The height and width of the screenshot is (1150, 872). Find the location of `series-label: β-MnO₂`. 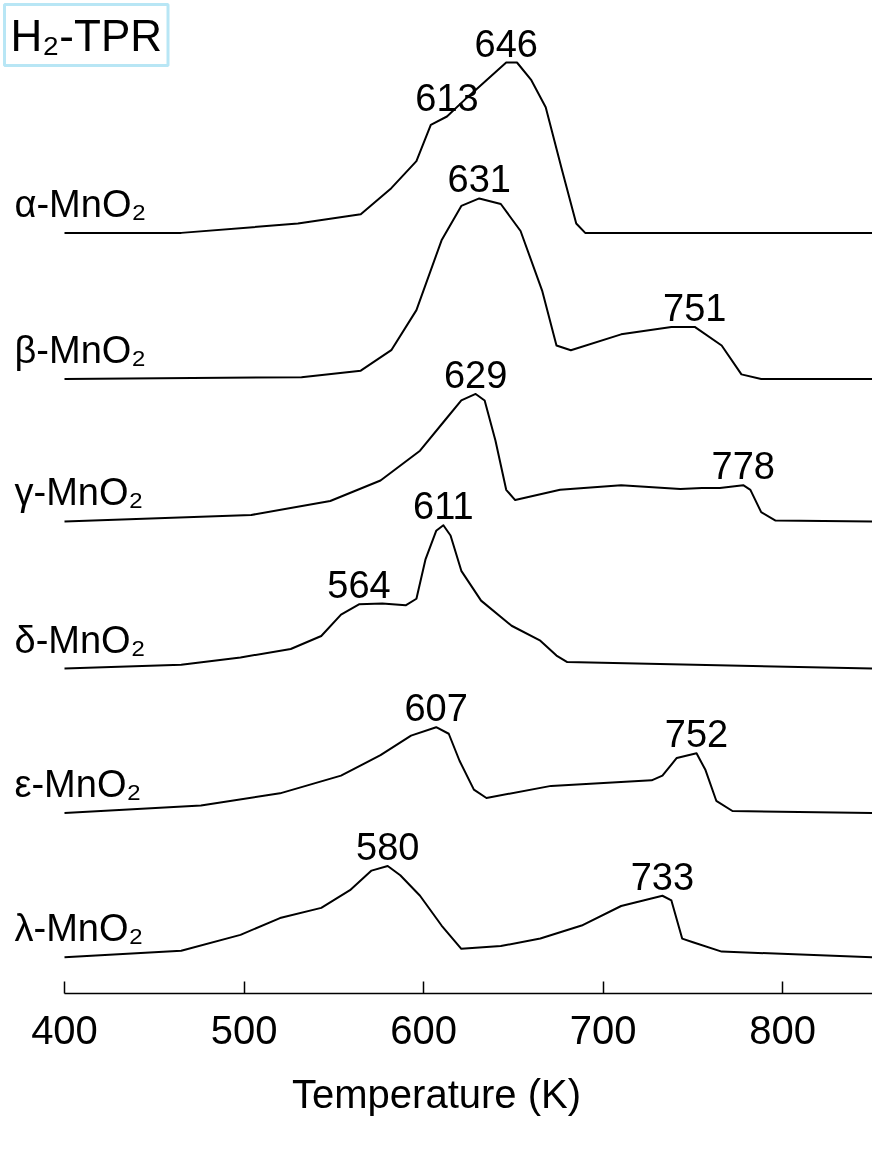

series-label: β-MnO₂ is located at coordinates (80, 350).